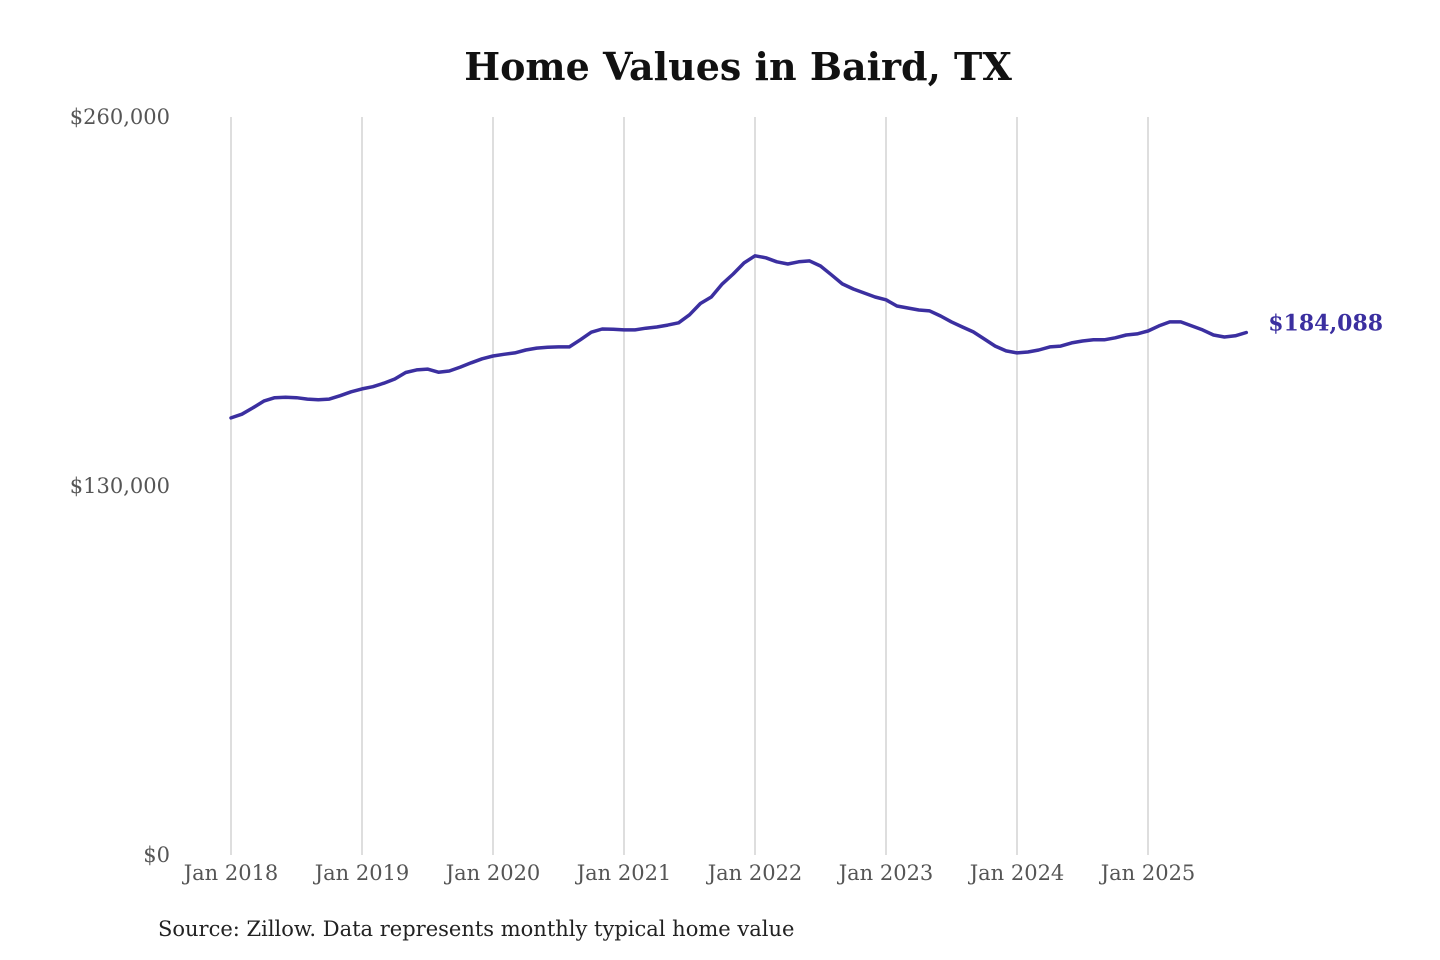  I want to click on x-tick-label: Jan 2018, so click(230, 873).